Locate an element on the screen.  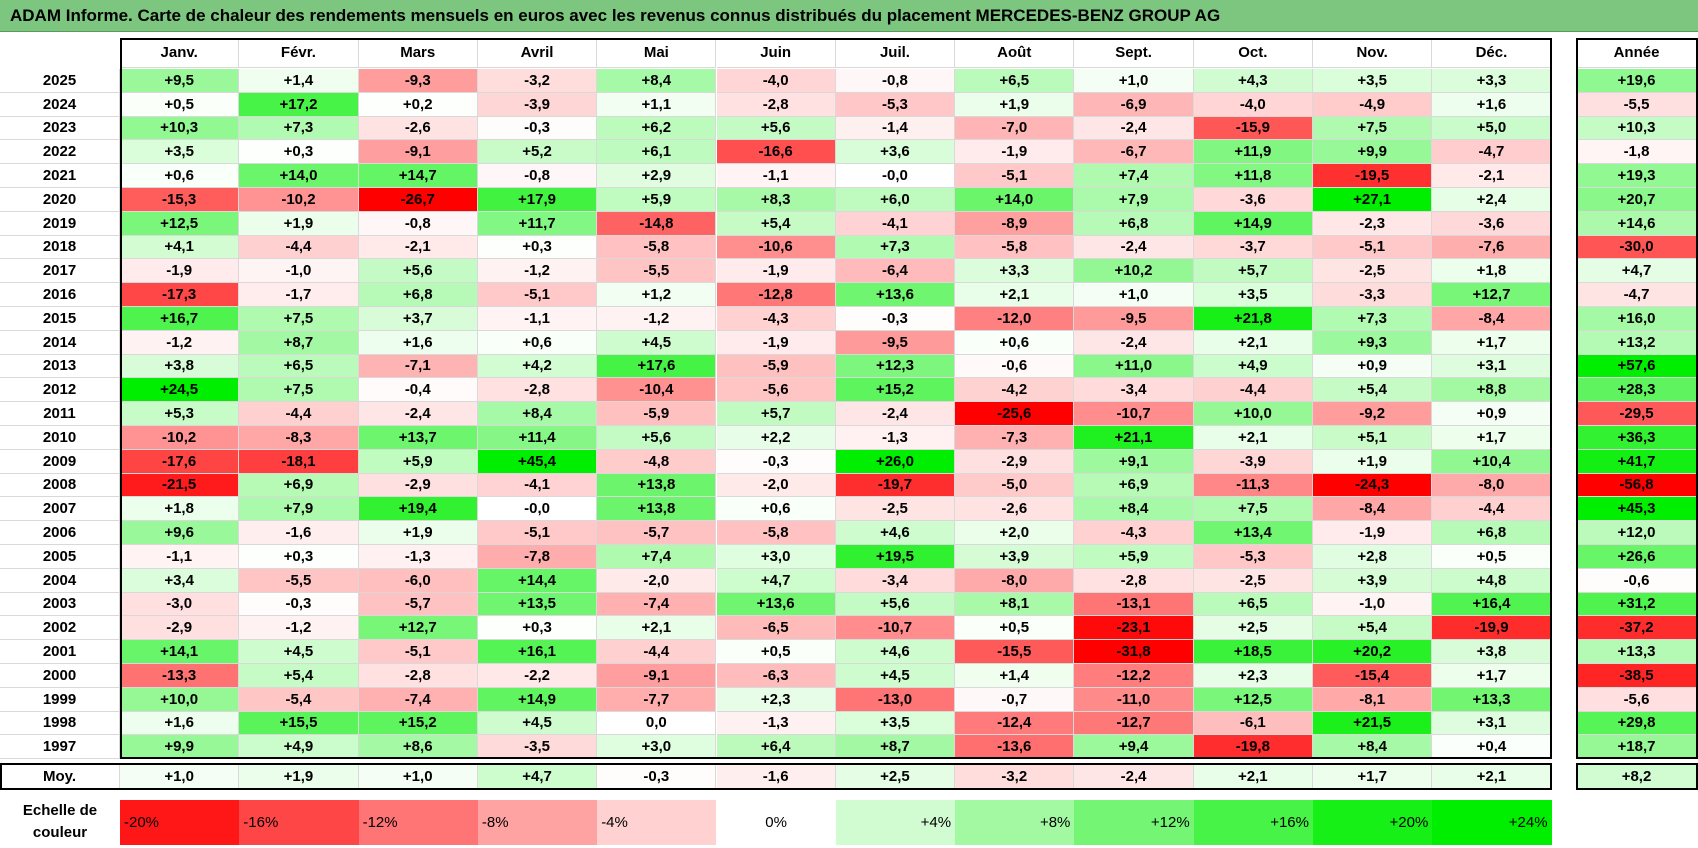
heatmap-cell: +7,9 is located at coordinates (299, 509).